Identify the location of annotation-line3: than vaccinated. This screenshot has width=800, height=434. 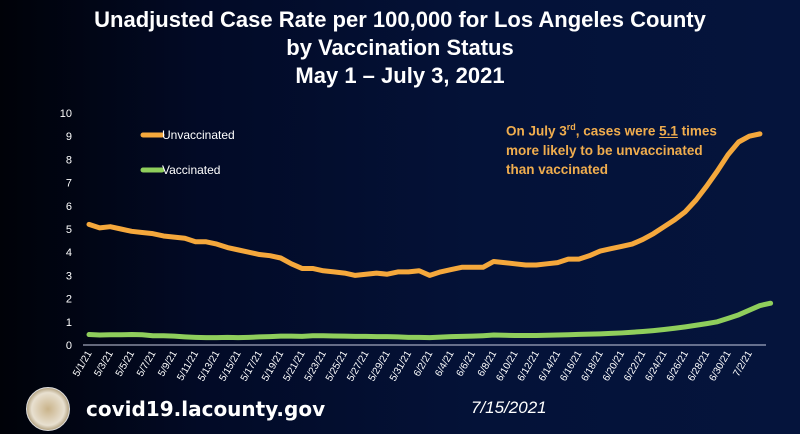
(557, 169).